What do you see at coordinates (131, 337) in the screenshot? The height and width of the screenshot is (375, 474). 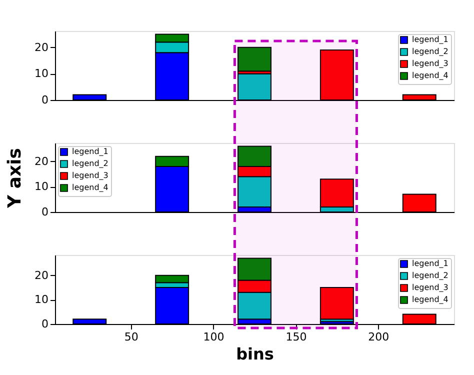 I see `x-tick-label: 50` at bounding box center [131, 337].